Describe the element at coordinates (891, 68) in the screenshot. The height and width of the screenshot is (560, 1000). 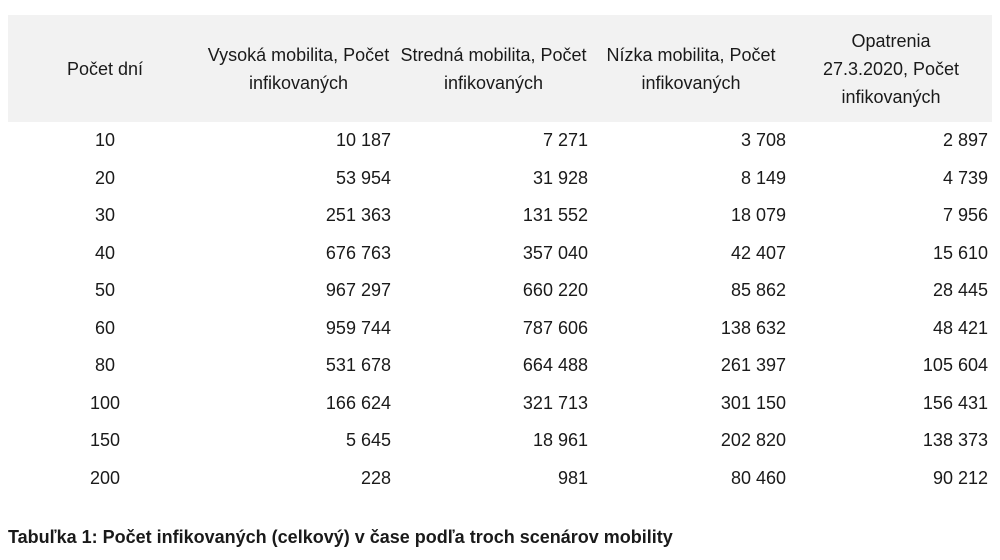
I see `column-header: Opatrenia 27.3.2020, Počet infikovaných` at that location.